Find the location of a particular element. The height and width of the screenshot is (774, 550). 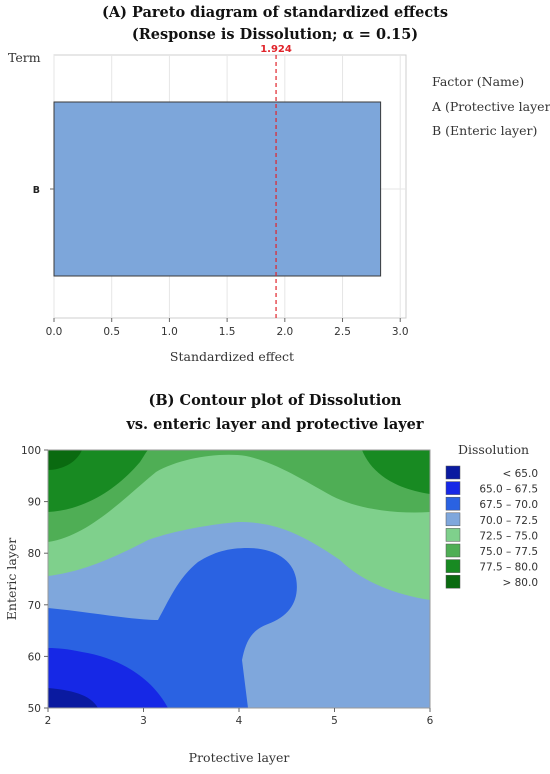

legend-label: 75.0 – 77.5 is located at coordinates (508, 552).